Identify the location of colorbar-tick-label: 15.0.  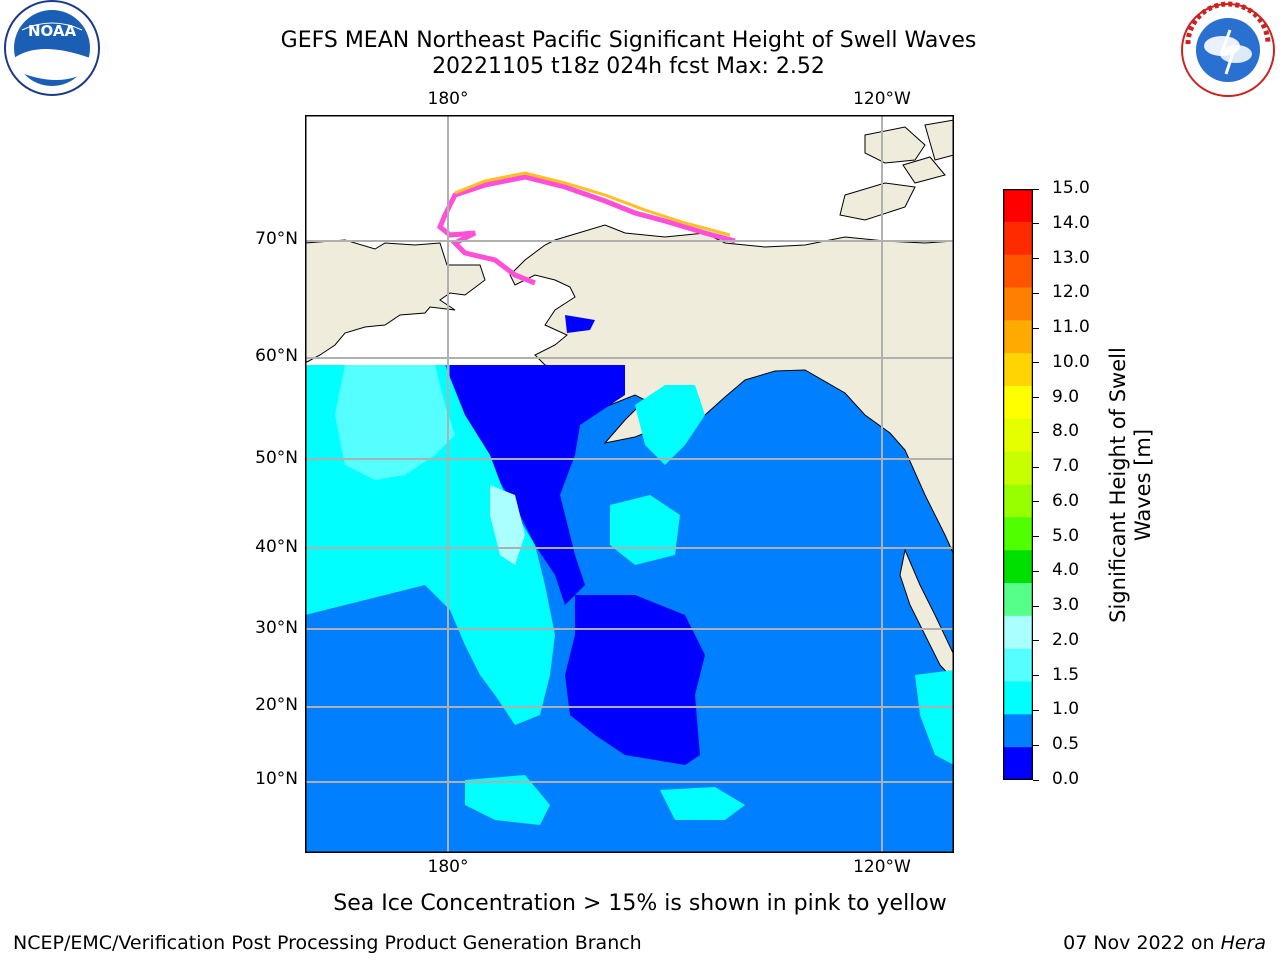
(1071, 188).